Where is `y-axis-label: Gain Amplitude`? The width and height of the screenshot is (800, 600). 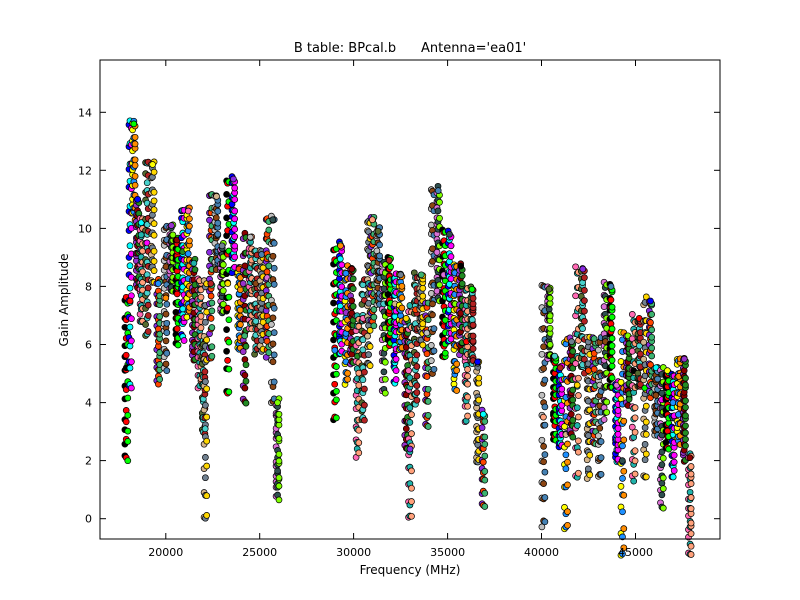 y-axis-label: Gain Amplitude is located at coordinates (64, 300).